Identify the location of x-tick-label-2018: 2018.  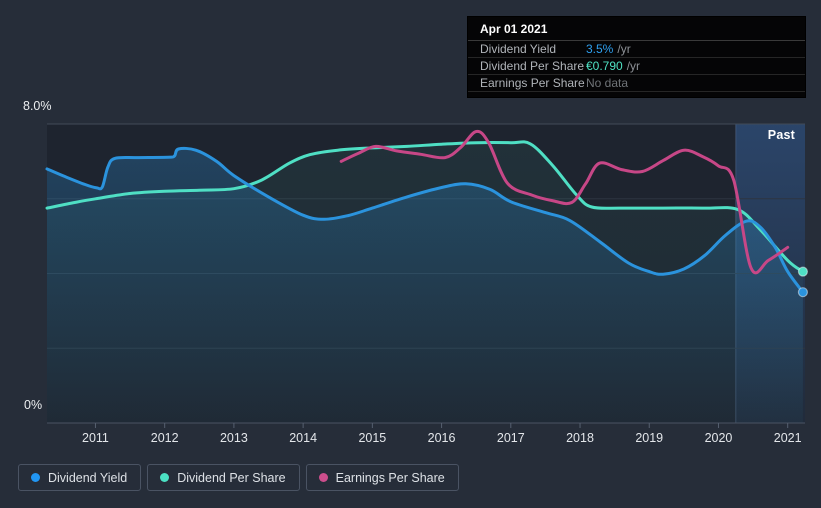
(580, 438).